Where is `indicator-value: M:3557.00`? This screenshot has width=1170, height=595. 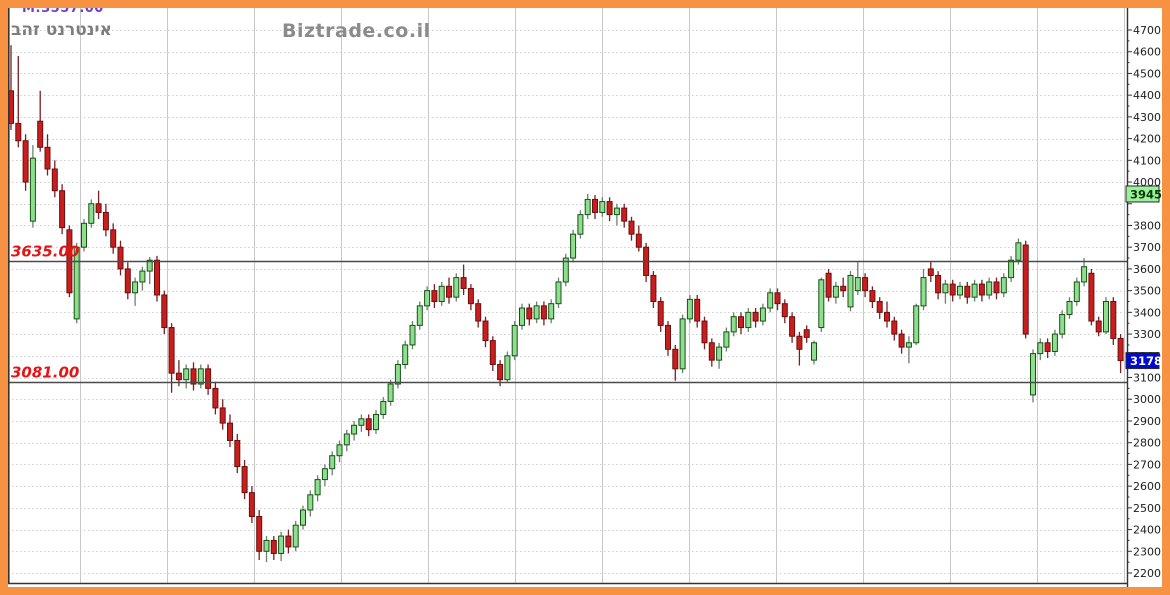 indicator-value: M:3557.00 is located at coordinates (63, 12).